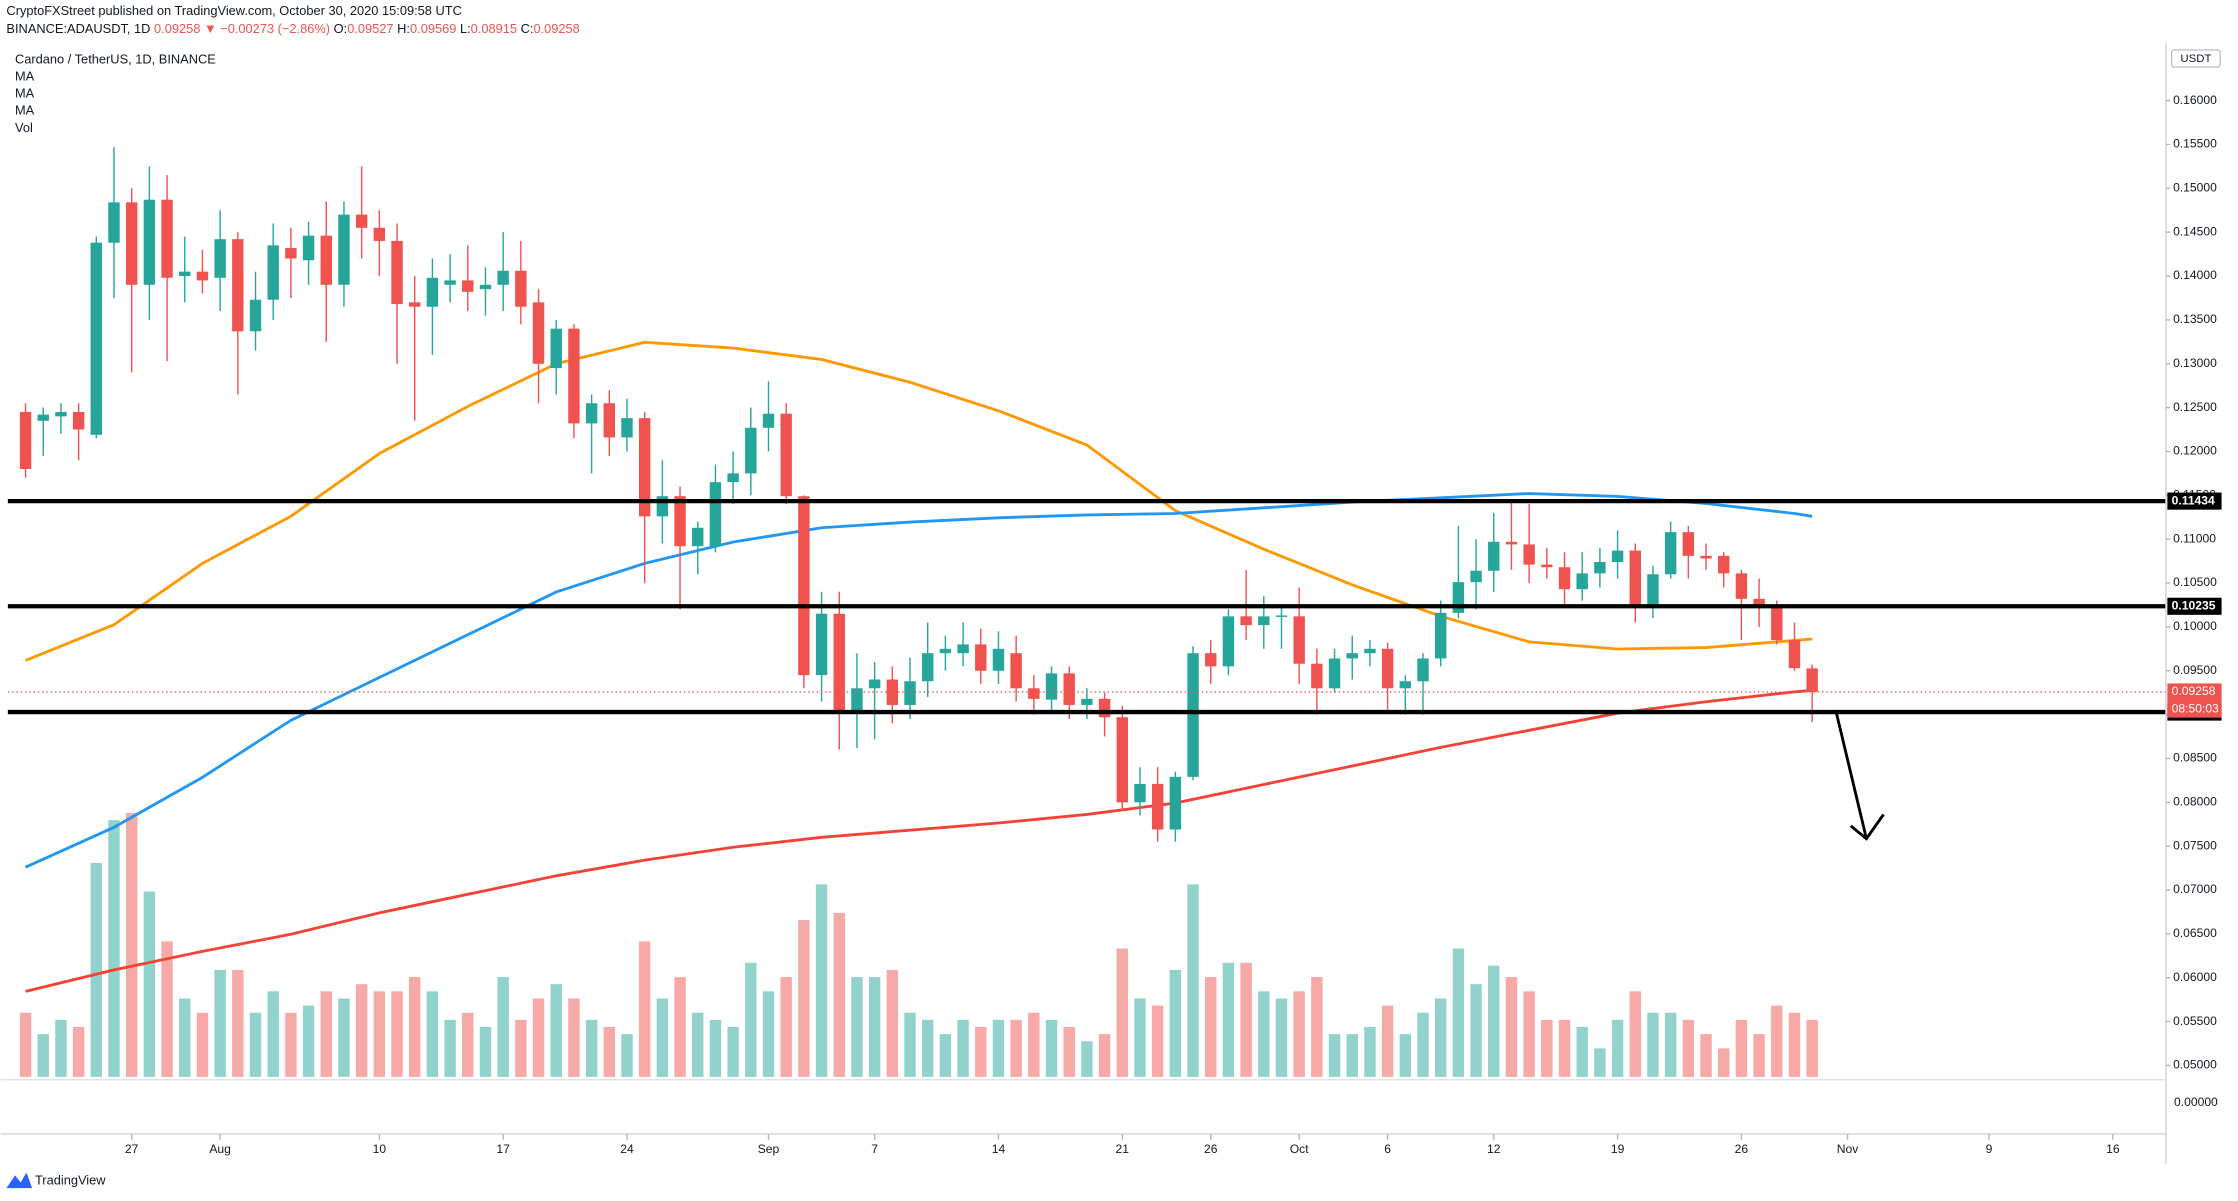 The height and width of the screenshot is (1201, 2238). What do you see at coordinates (2195, 1021) in the screenshot?
I see `y-tick-label: 0.05500` at bounding box center [2195, 1021].